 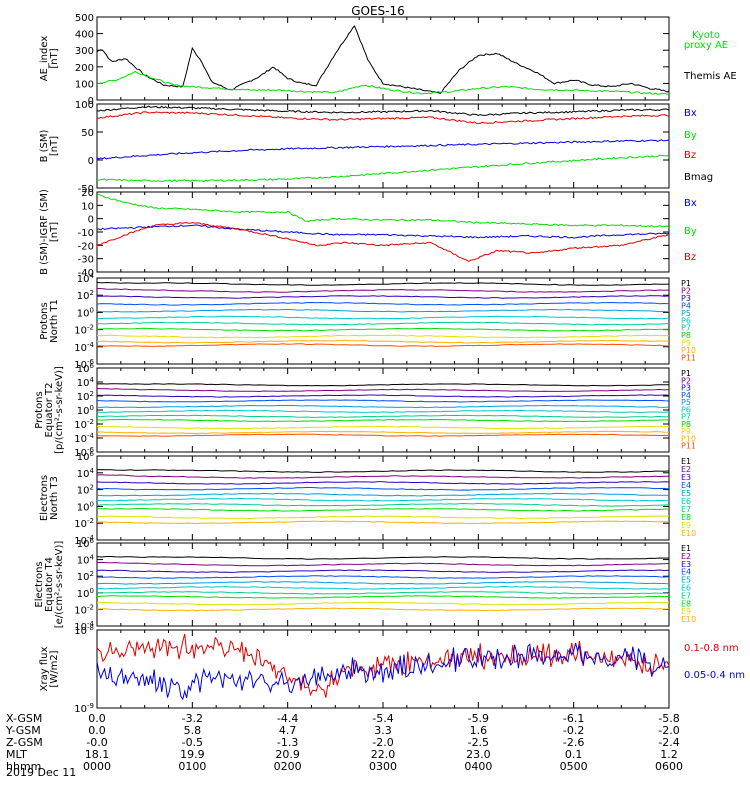 What do you see at coordinates (97, 718) in the screenshot?
I see `ephemeris-cell: 0.0` at bounding box center [97, 718].